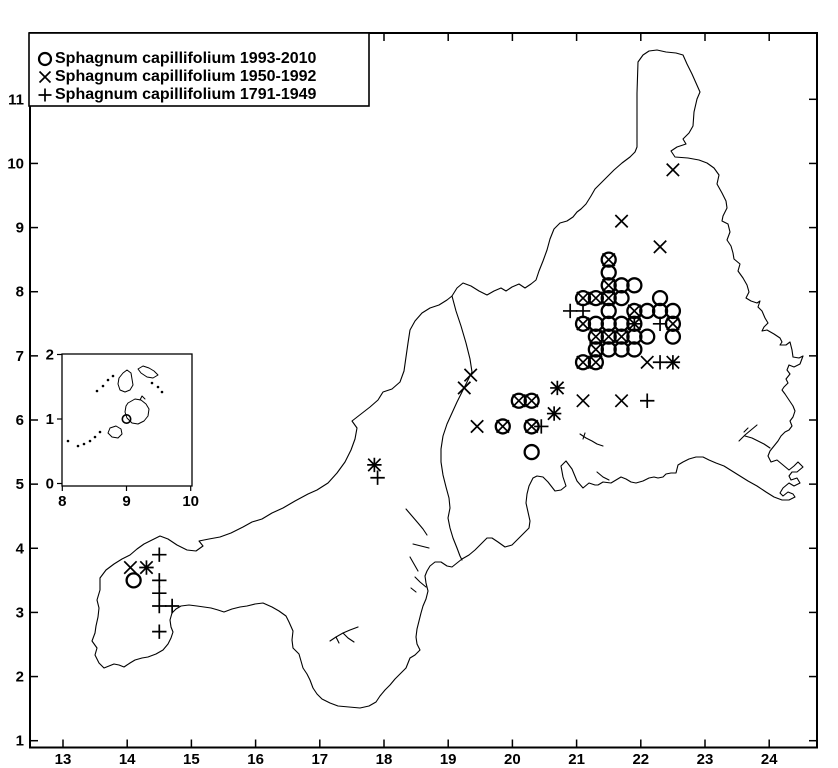 This screenshot has width=838, height=768. Describe the element at coordinates (20, 741) in the screenshot. I see `y-tick-label: 1` at that location.